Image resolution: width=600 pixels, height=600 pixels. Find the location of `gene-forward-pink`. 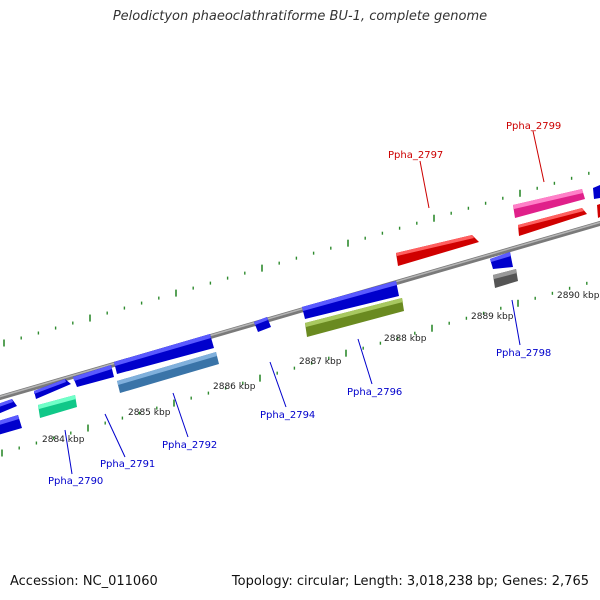

gene-forward-pink is located at coordinates (549, 203).